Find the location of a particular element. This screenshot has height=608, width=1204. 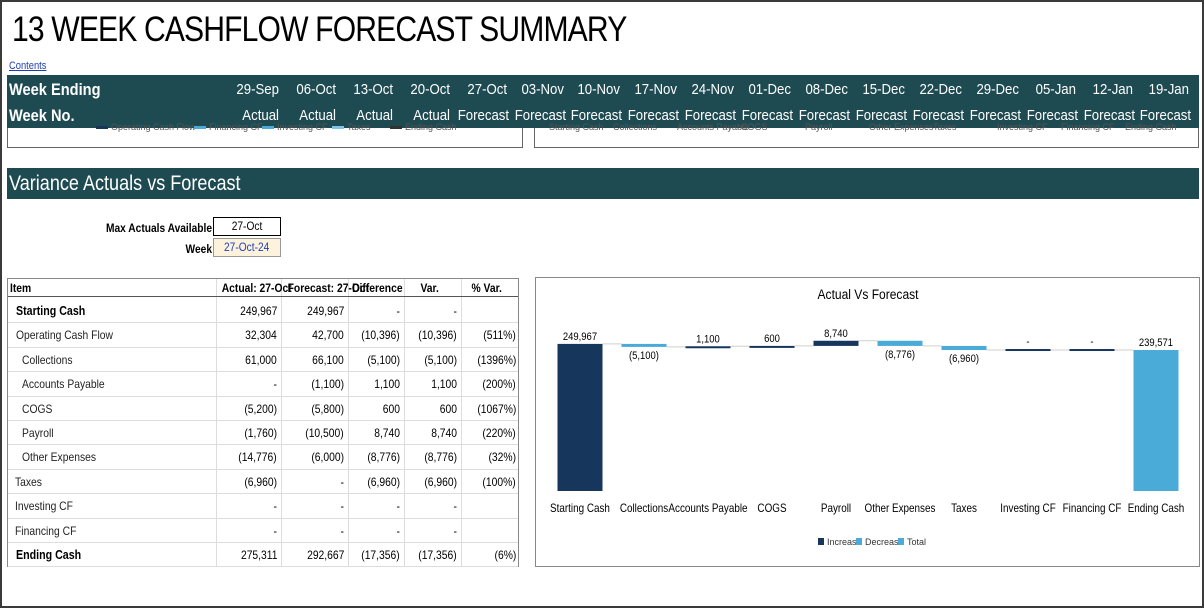

legend-label: Taxes is located at coordinates (359, 127).